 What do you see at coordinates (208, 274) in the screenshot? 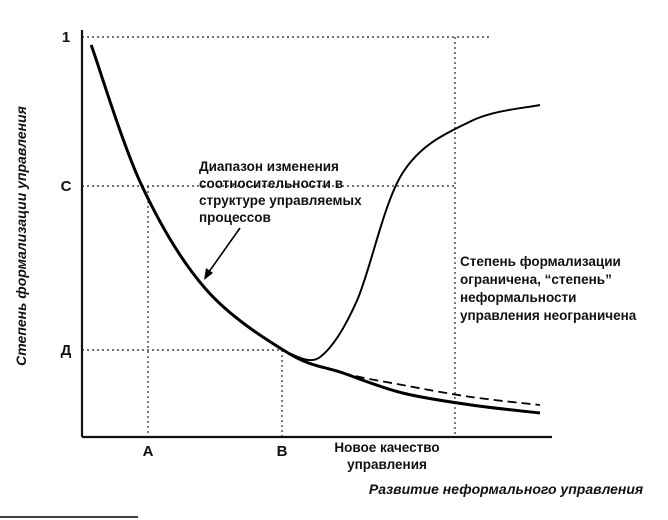
I see `annotation-arrow-head` at bounding box center [208, 274].